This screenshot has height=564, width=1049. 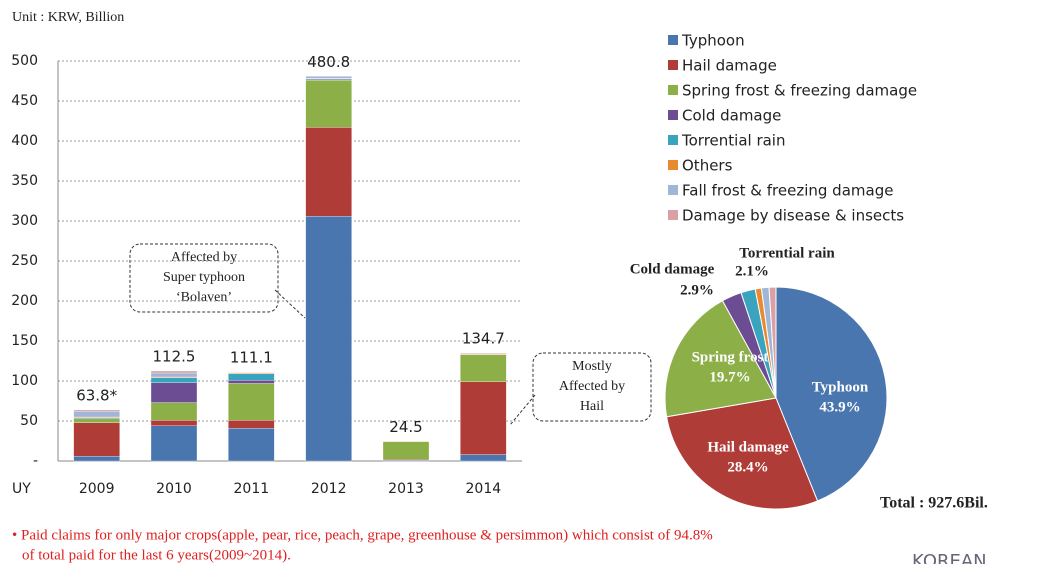 What do you see at coordinates (731, 116) in the screenshot?
I see `legend-label: Cold damage` at bounding box center [731, 116].